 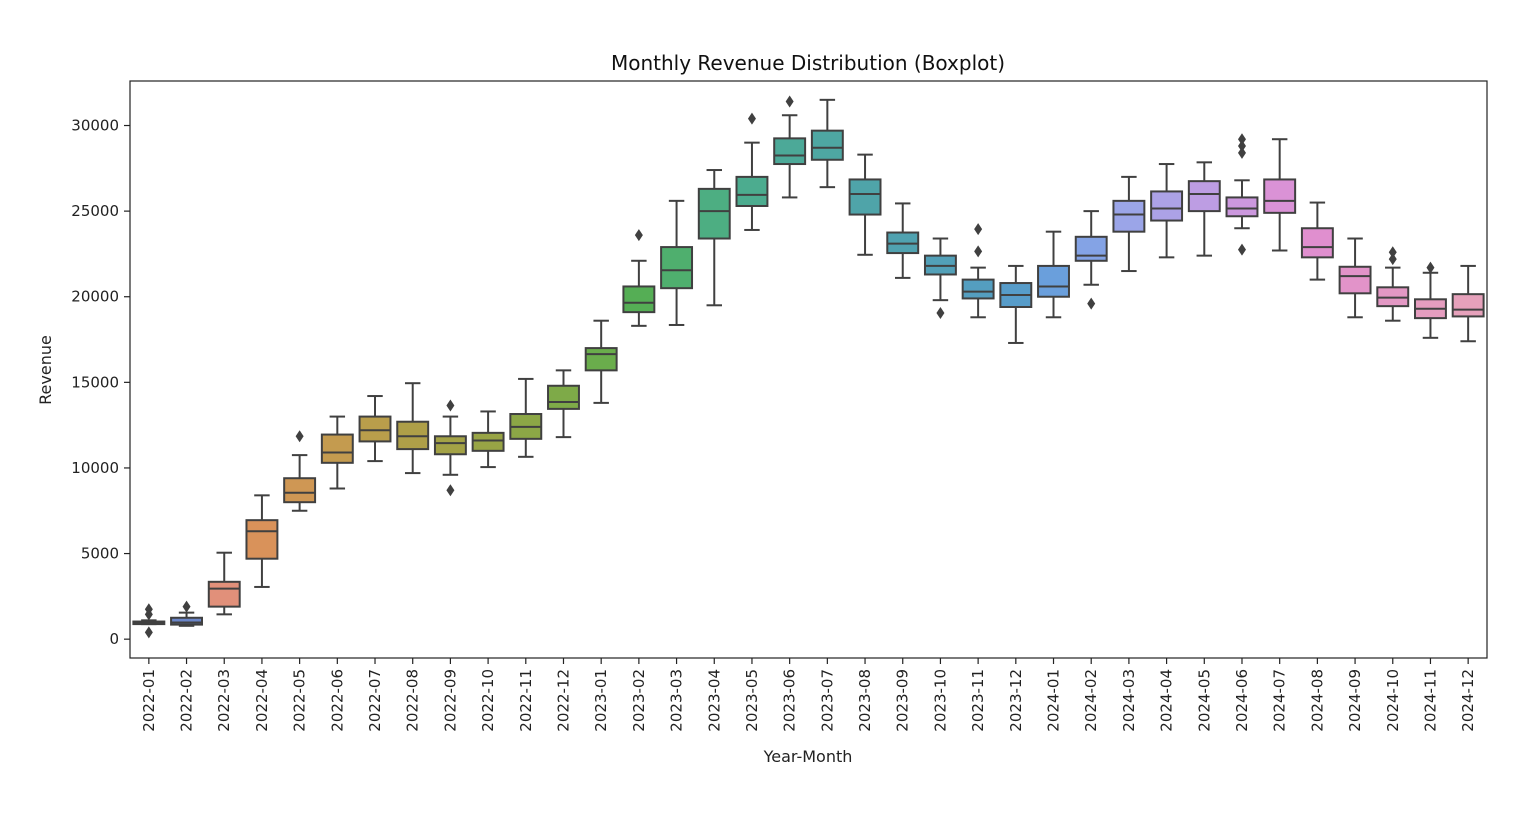 I want to click on x-tick-label: 2022-11, so click(x=526, y=700).